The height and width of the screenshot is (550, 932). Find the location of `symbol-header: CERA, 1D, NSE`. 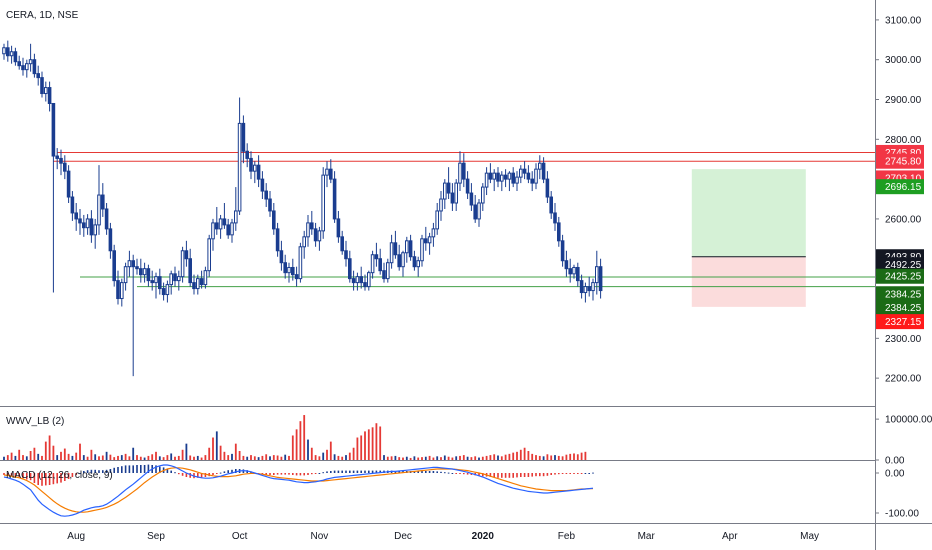

symbol-header: CERA, 1D, NSE is located at coordinates (42, 15).